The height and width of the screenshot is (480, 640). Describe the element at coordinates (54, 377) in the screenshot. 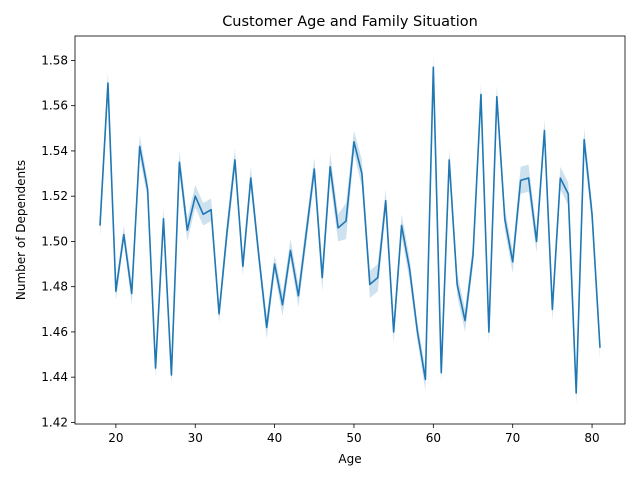

I see `y-tick-label: 1.44` at that location.